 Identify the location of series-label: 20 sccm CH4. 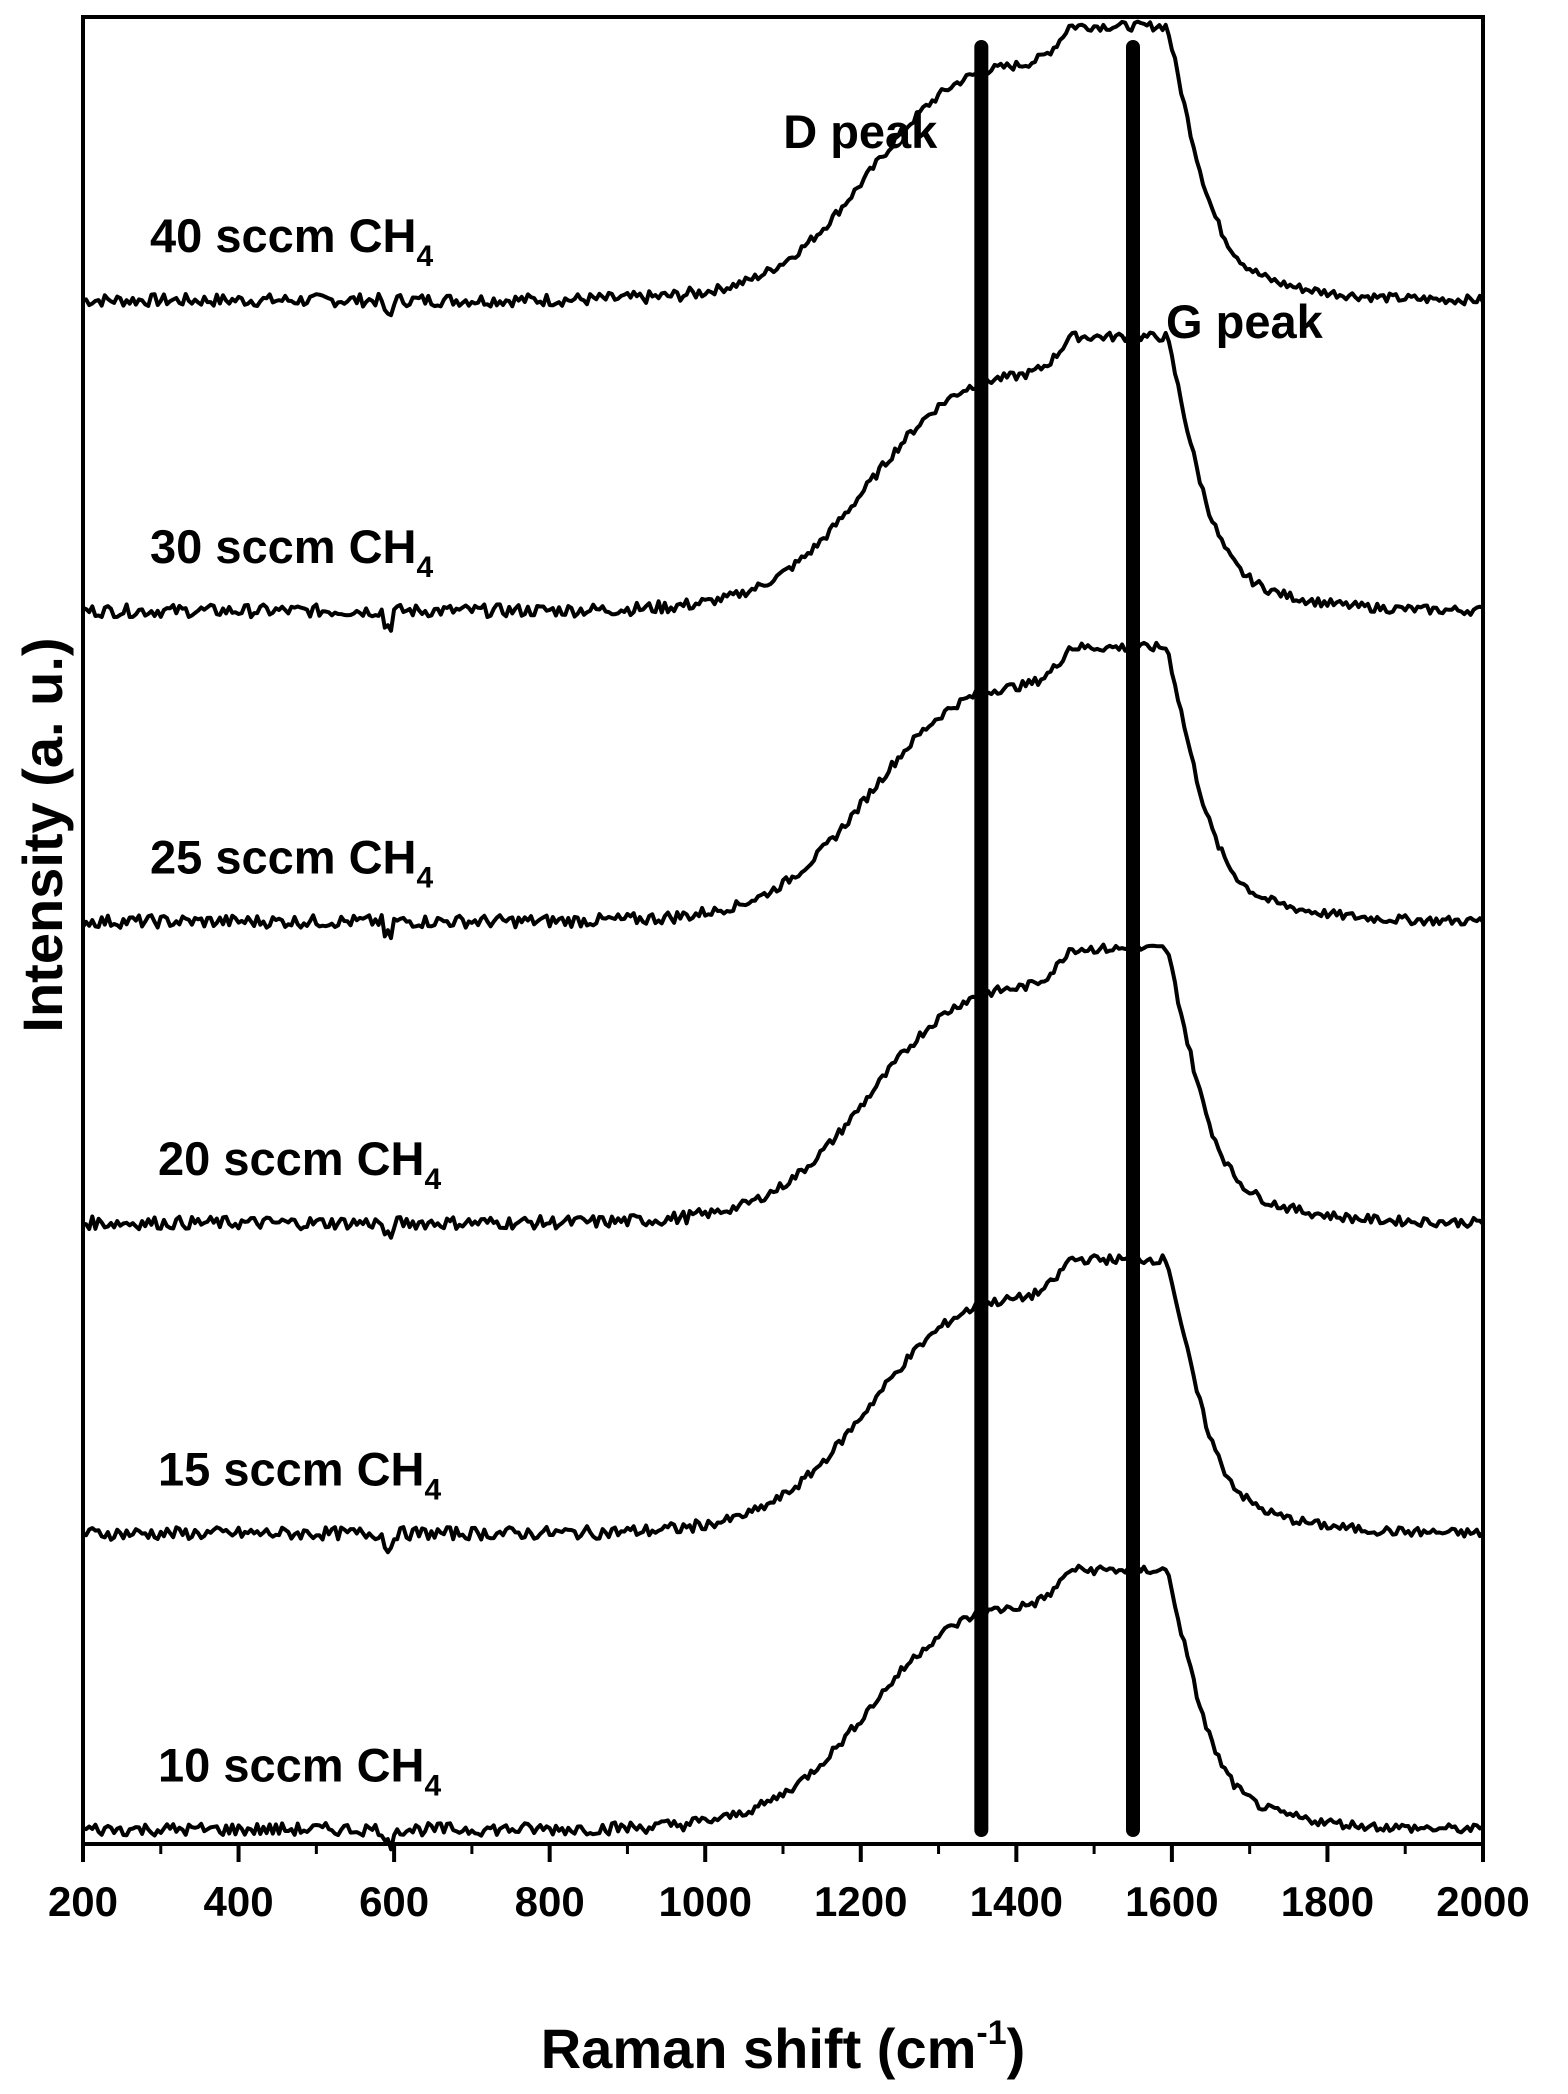
(300, 1164).